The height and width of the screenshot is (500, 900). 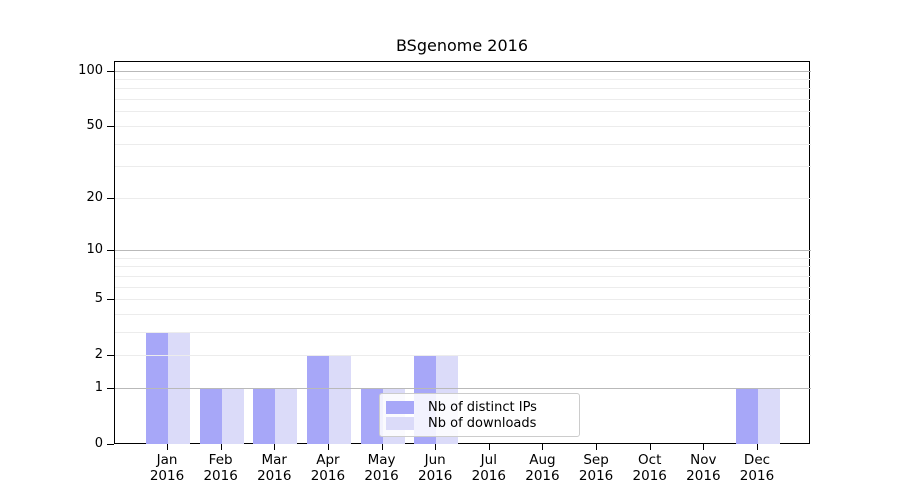 I want to click on bar-mar-distinct-ips, so click(x=264, y=416).